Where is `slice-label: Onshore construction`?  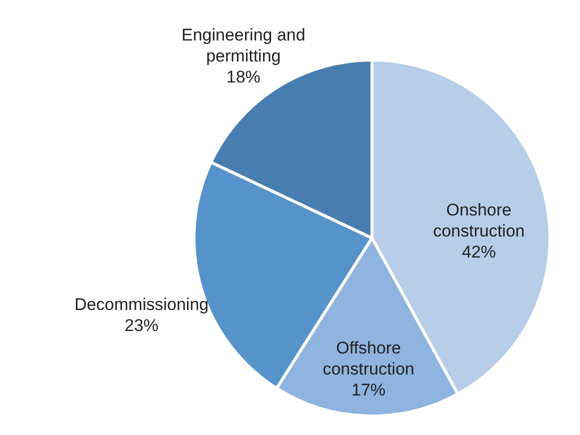 slice-label: Onshore construction is located at coordinates (479, 220).